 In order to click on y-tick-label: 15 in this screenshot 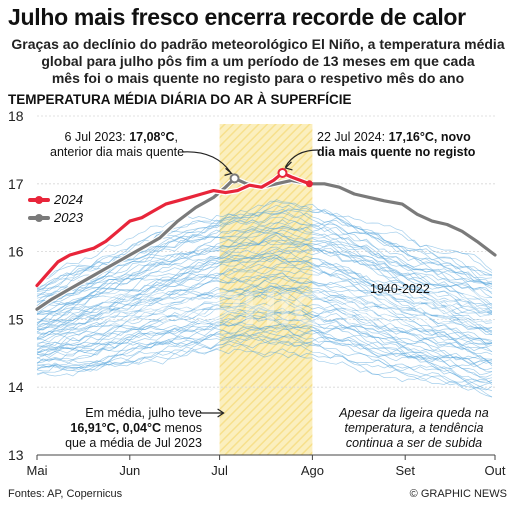, I will do `click(16, 319)`.